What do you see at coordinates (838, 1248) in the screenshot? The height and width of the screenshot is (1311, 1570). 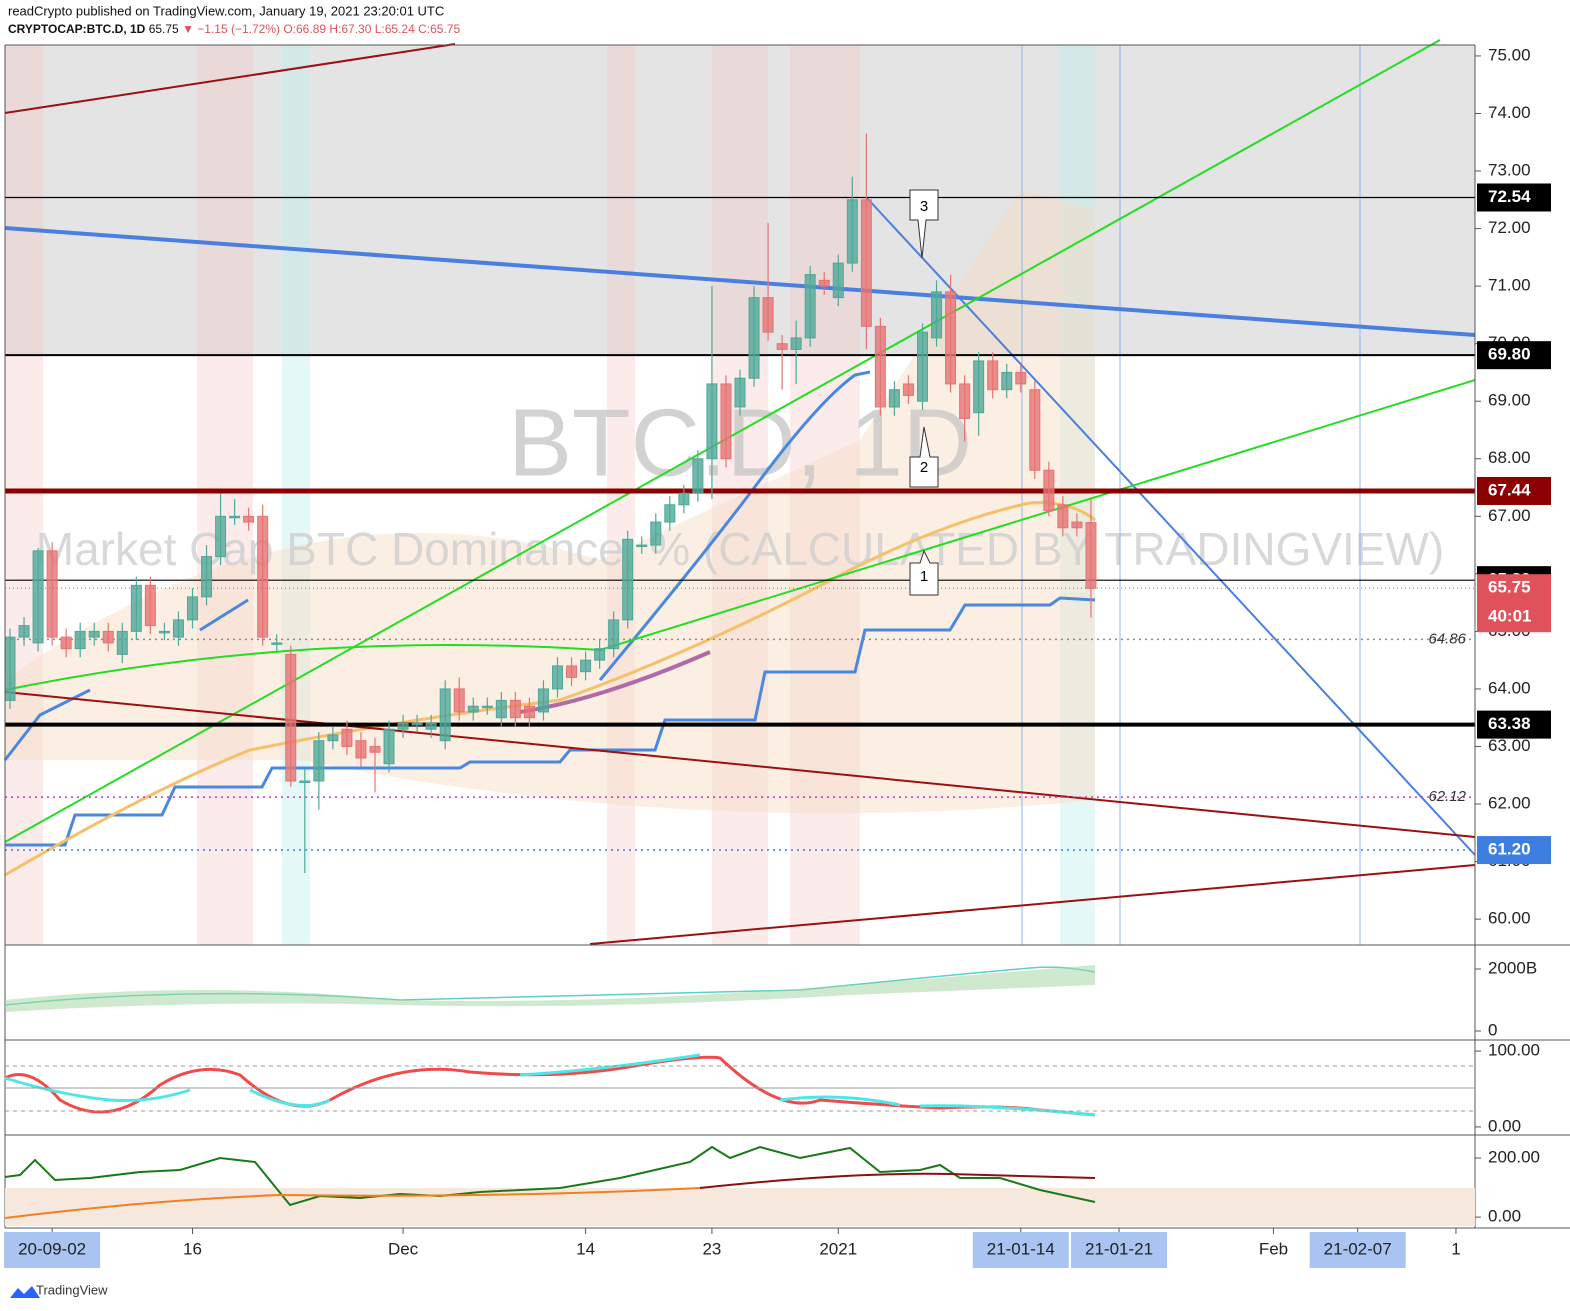 I see `x-tick-label: 2021` at bounding box center [838, 1248].